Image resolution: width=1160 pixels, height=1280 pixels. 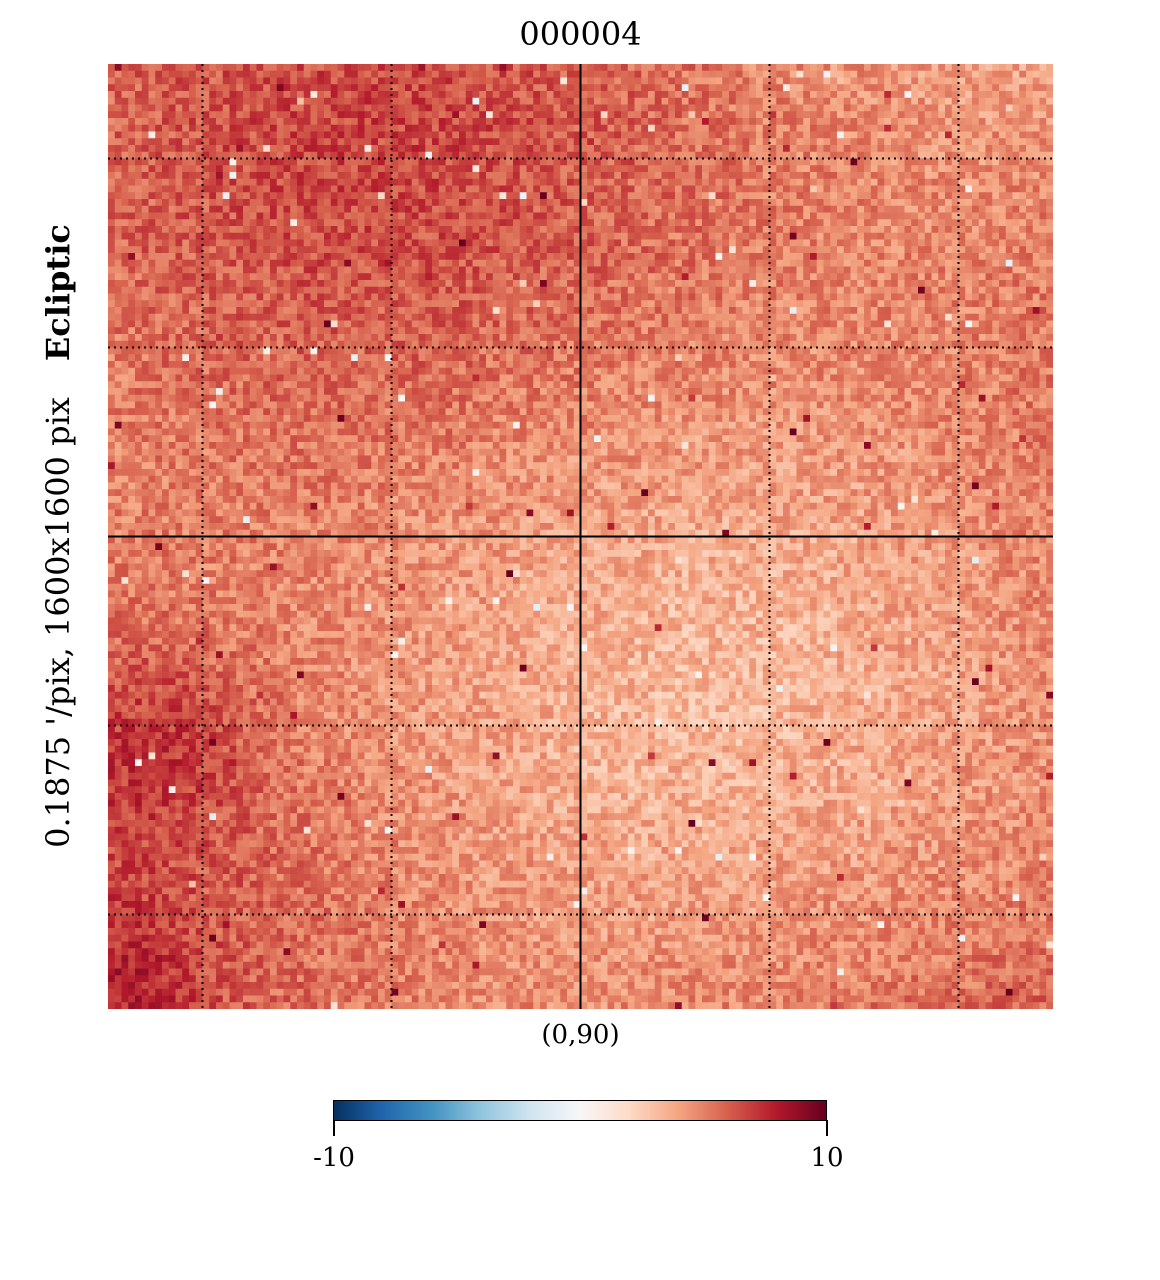 I want to click on y-axis-label: 0.1875 '/pix, 1600x1600 pix Ecliptic, so click(x=58, y=536).